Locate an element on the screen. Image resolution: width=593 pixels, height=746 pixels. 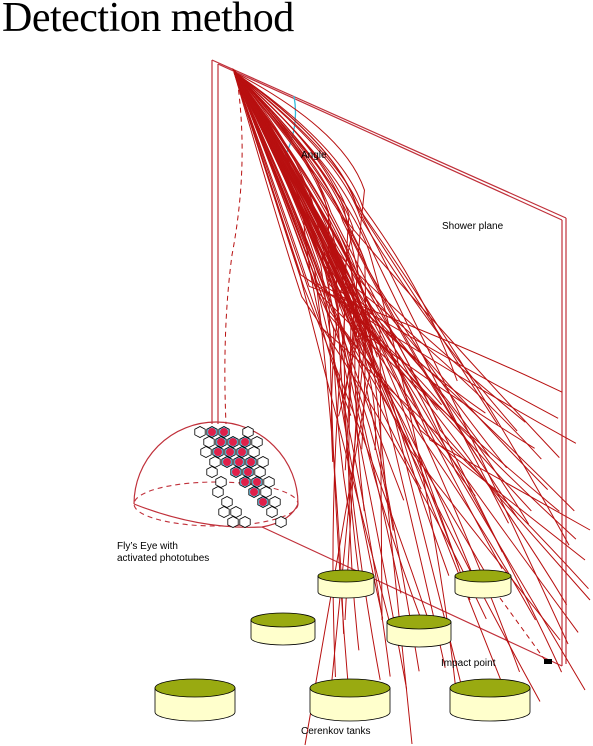
impact-point-label: Impact point is located at coordinates (468, 663).